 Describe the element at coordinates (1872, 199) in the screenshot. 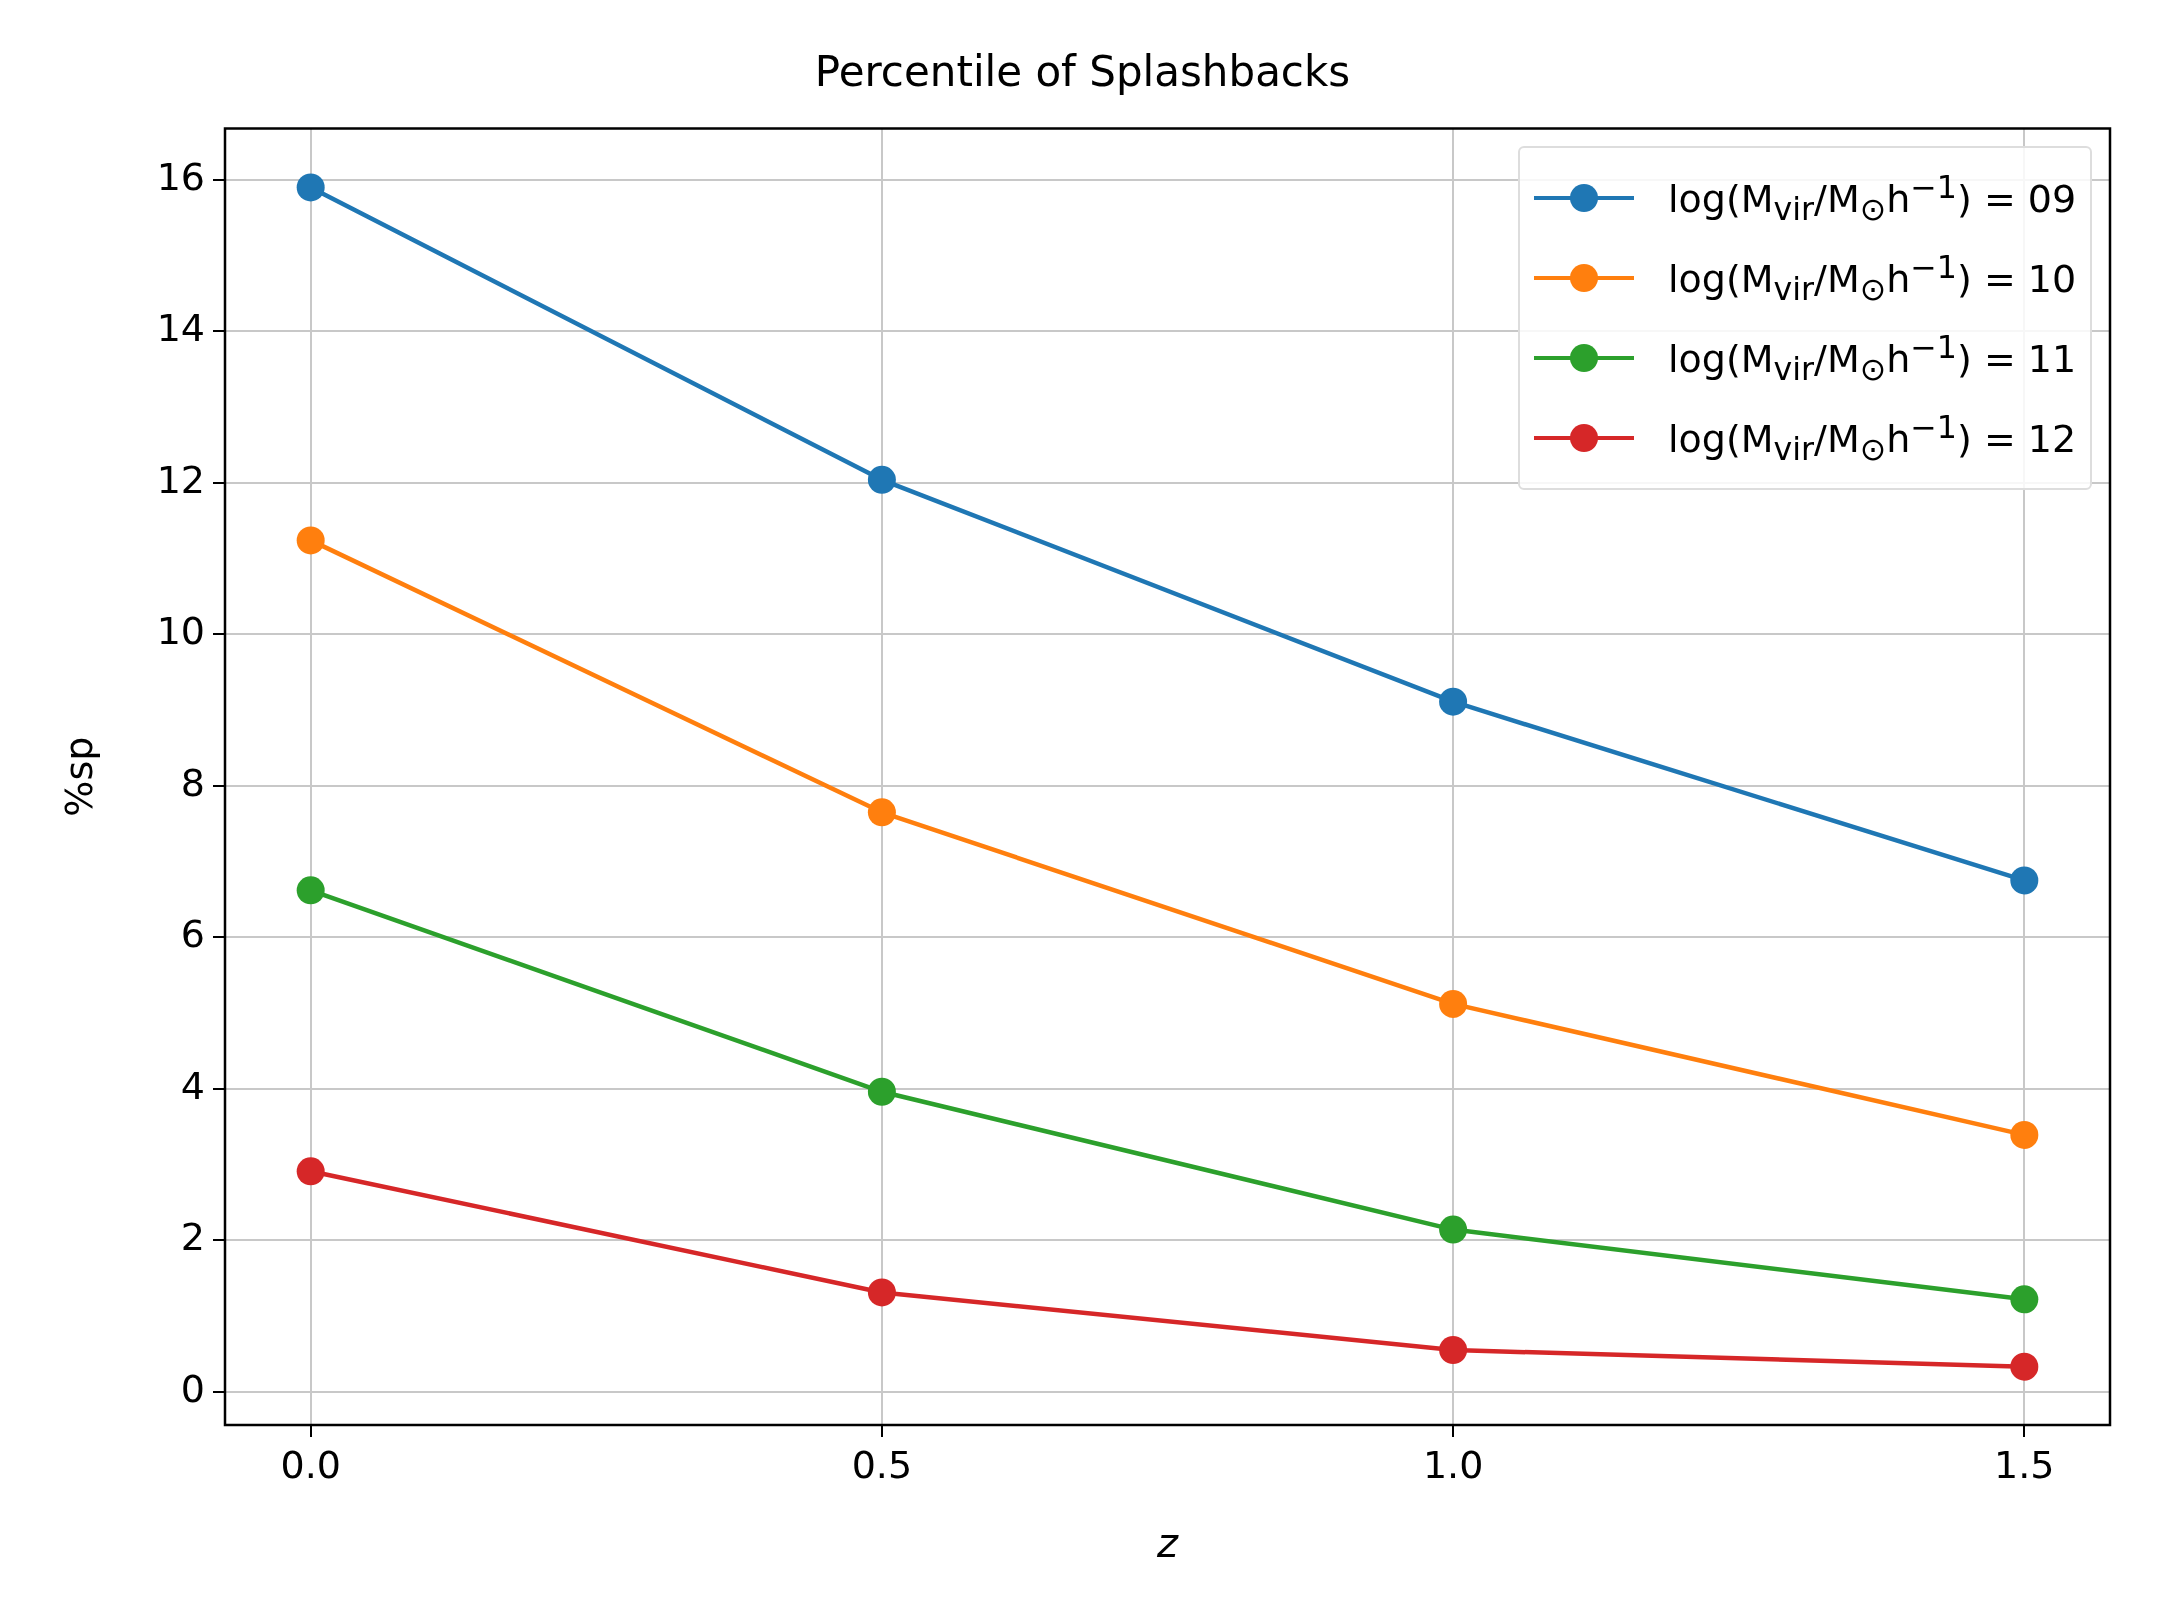

I see `legend-label: log(M$_{vir}$/M$_{⊙}$h$^{−1}$) = 09` at that location.